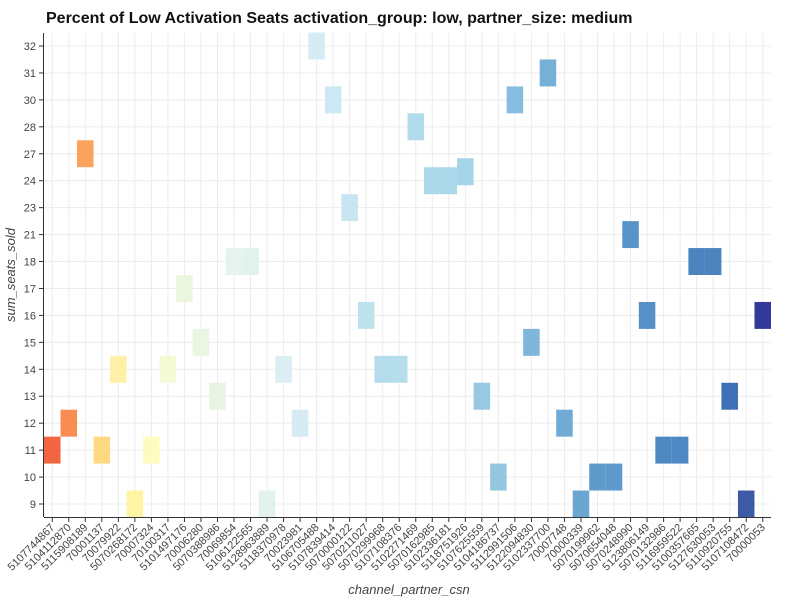 Image resolution: width=800 pixels, height=600 pixels. What do you see at coordinates (30, 397) in the screenshot?
I see `y-tick-label: 13` at bounding box center [30, 397].